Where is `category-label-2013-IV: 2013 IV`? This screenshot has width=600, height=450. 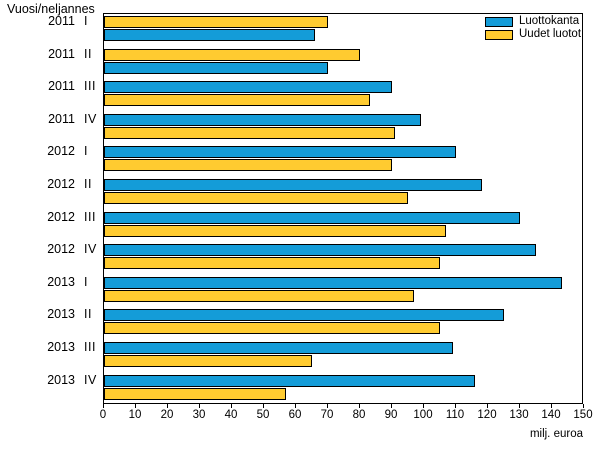
category-label-2013-IV: 2013 IV is located at coordinates (73, 380).